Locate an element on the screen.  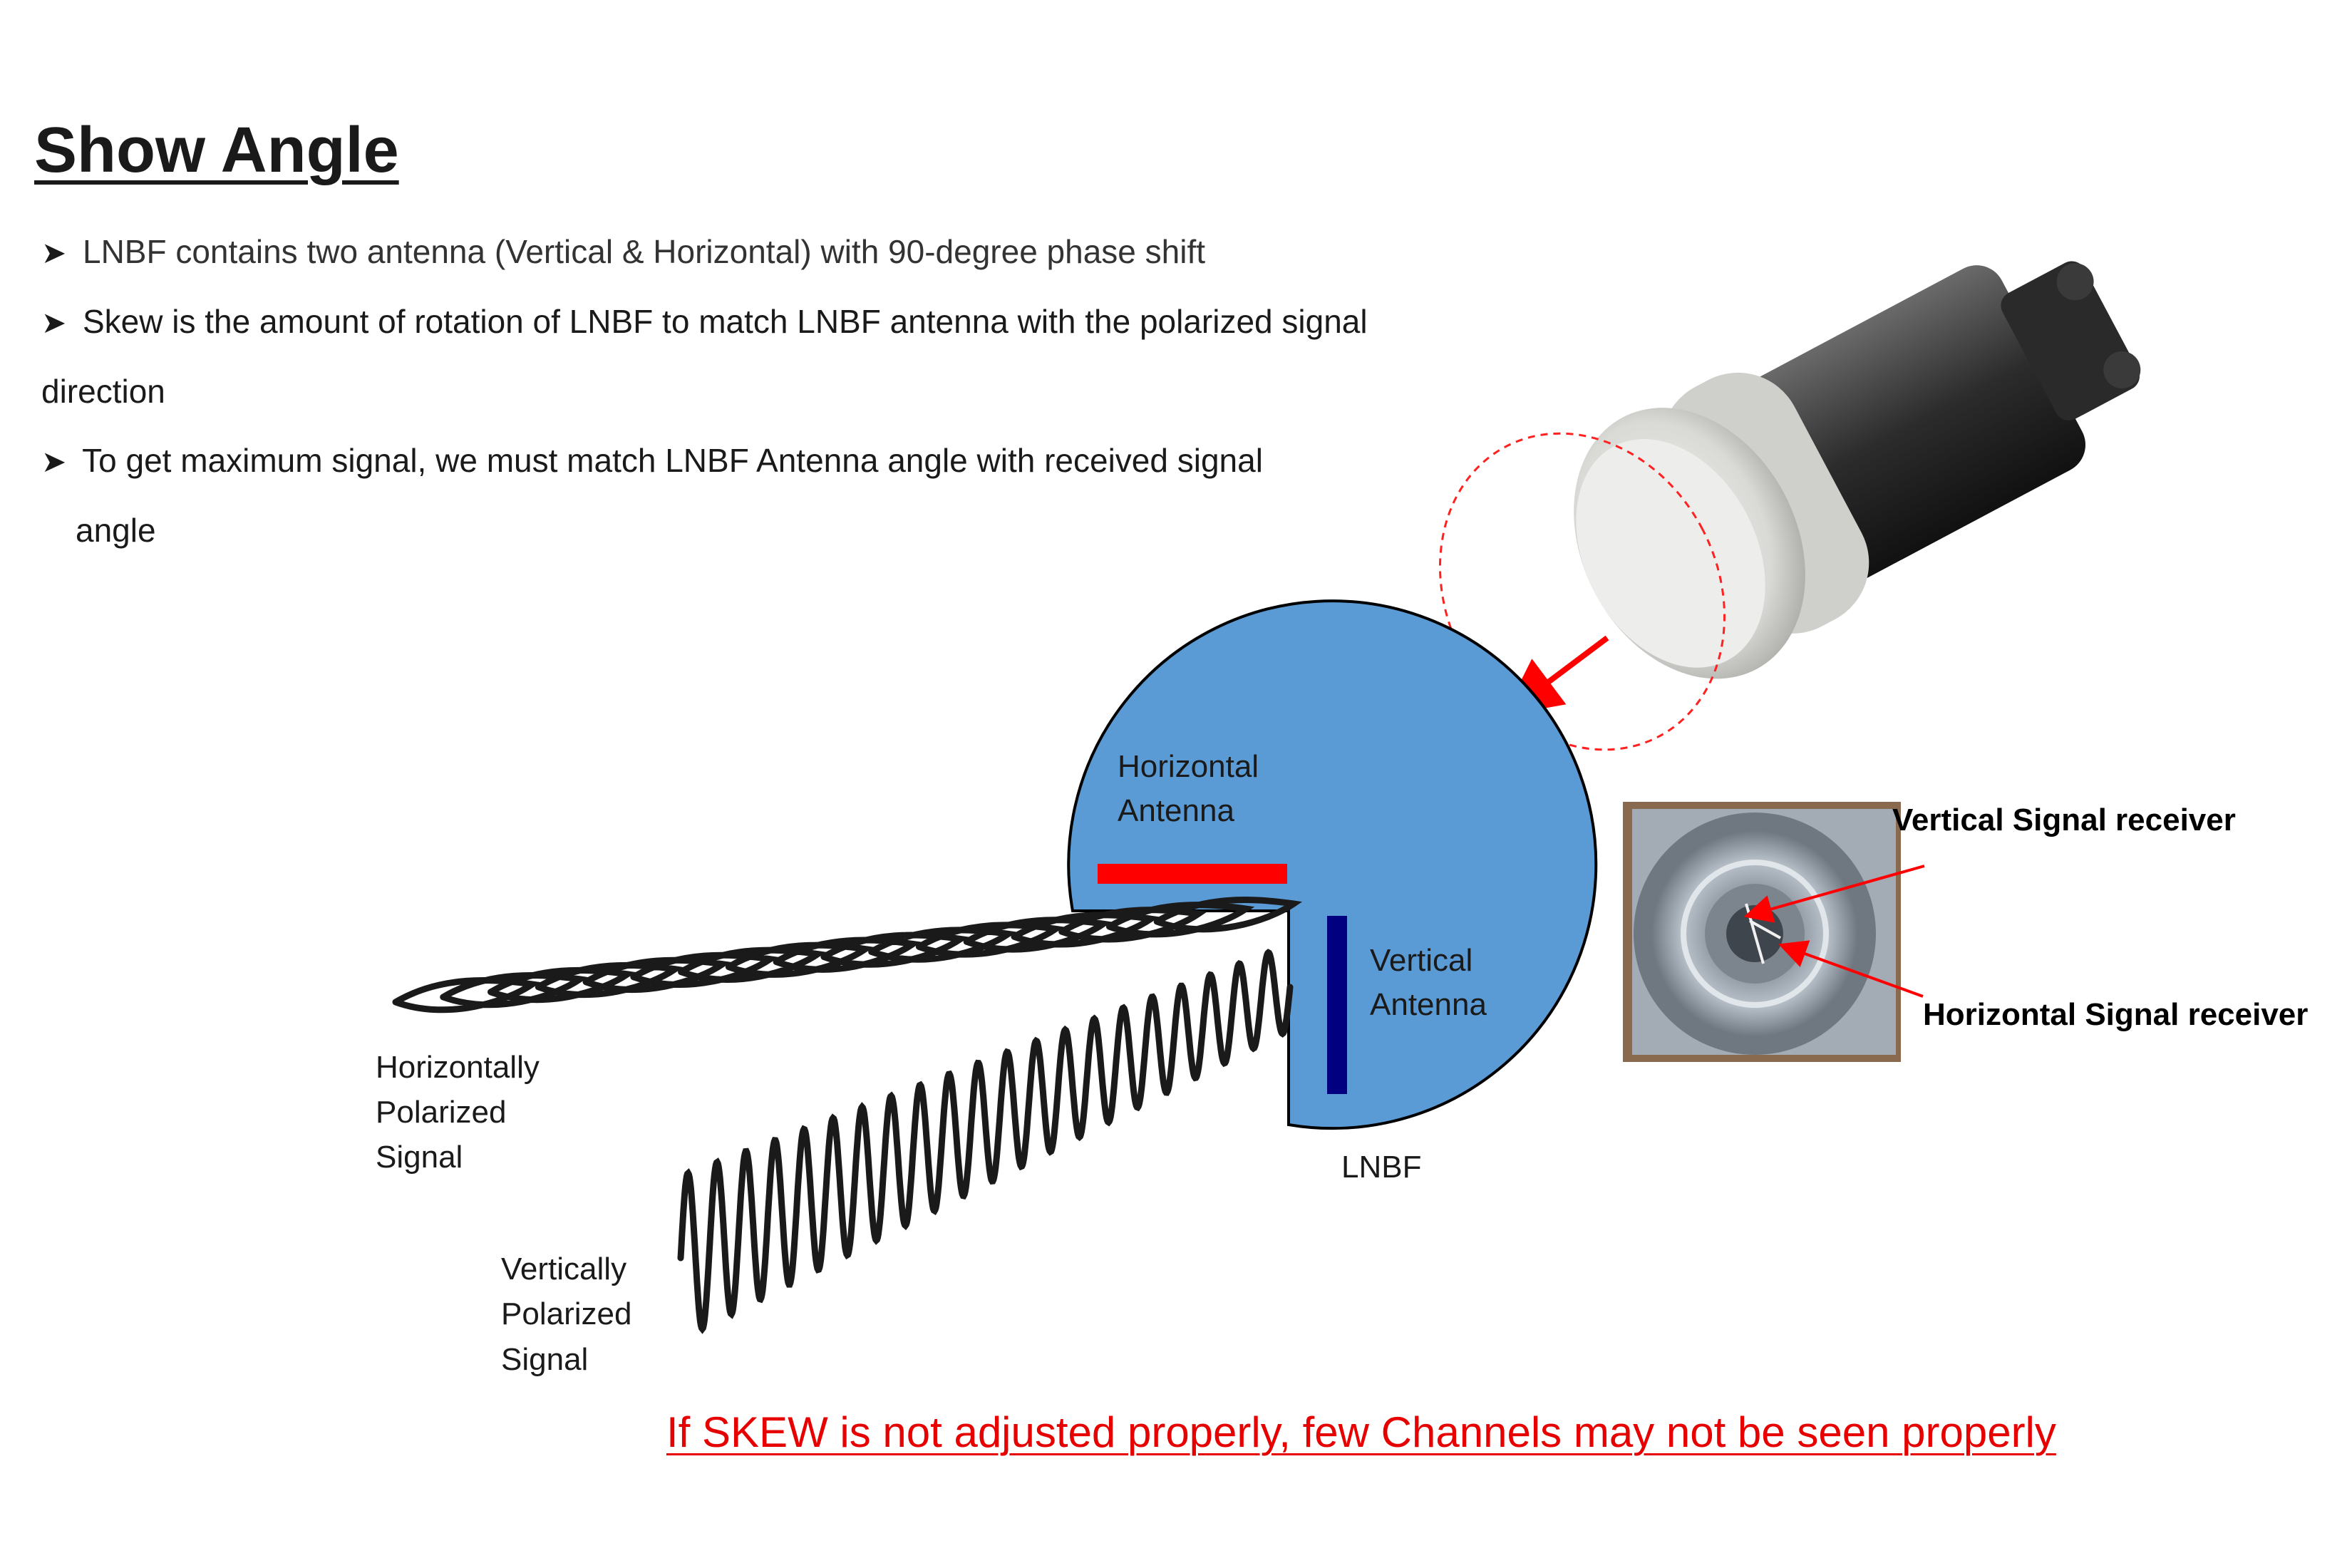
receiver-photo is located at coordinates (1762, 932).